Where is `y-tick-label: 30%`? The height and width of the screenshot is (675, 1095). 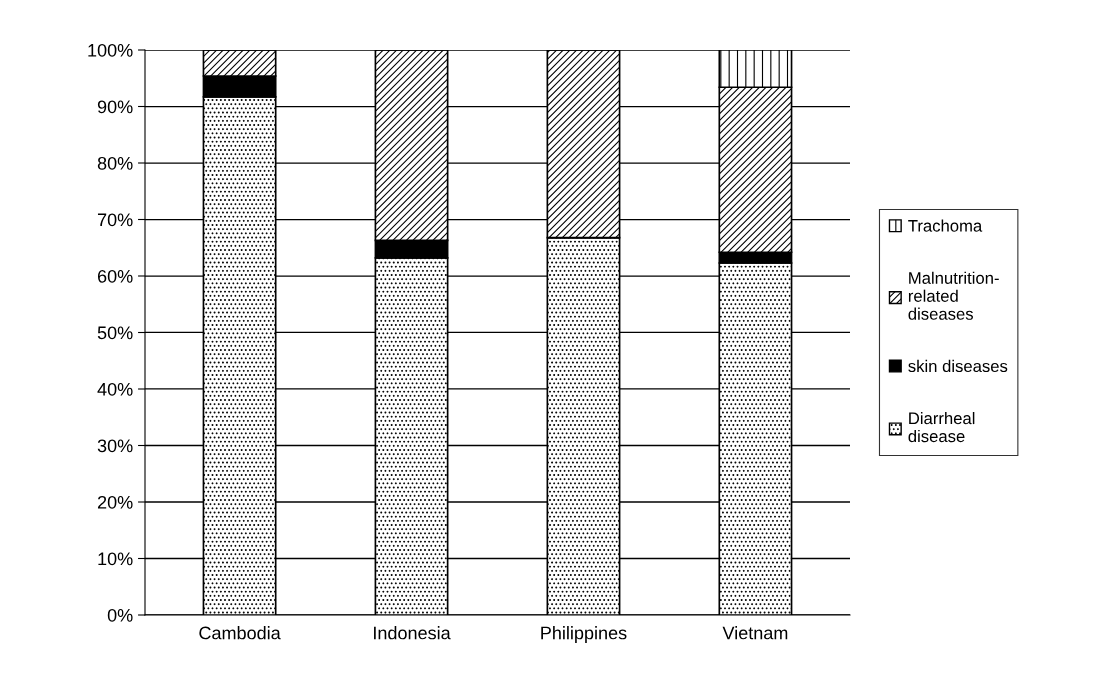
y-tick-label: 30% is located at coordinates (115, 446).